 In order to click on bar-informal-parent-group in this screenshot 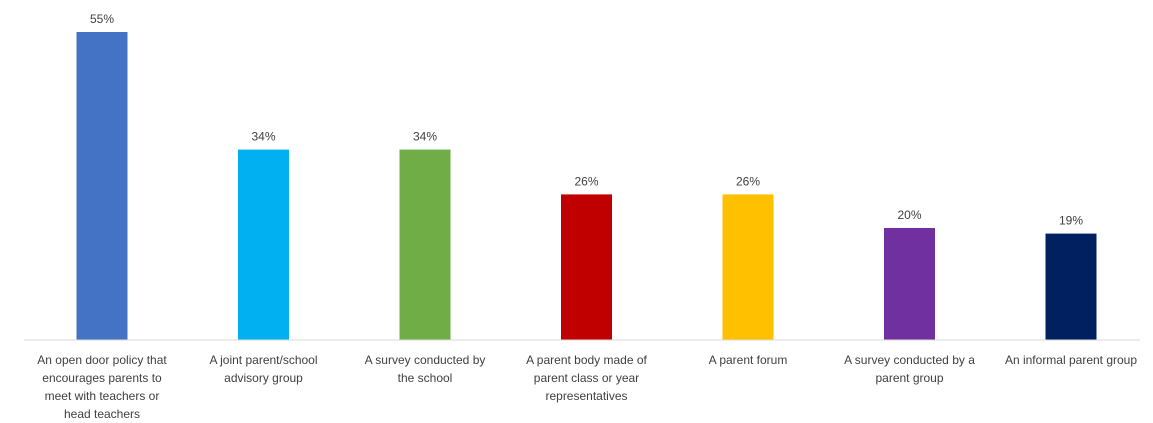, I will do `click(1071, 286)`.